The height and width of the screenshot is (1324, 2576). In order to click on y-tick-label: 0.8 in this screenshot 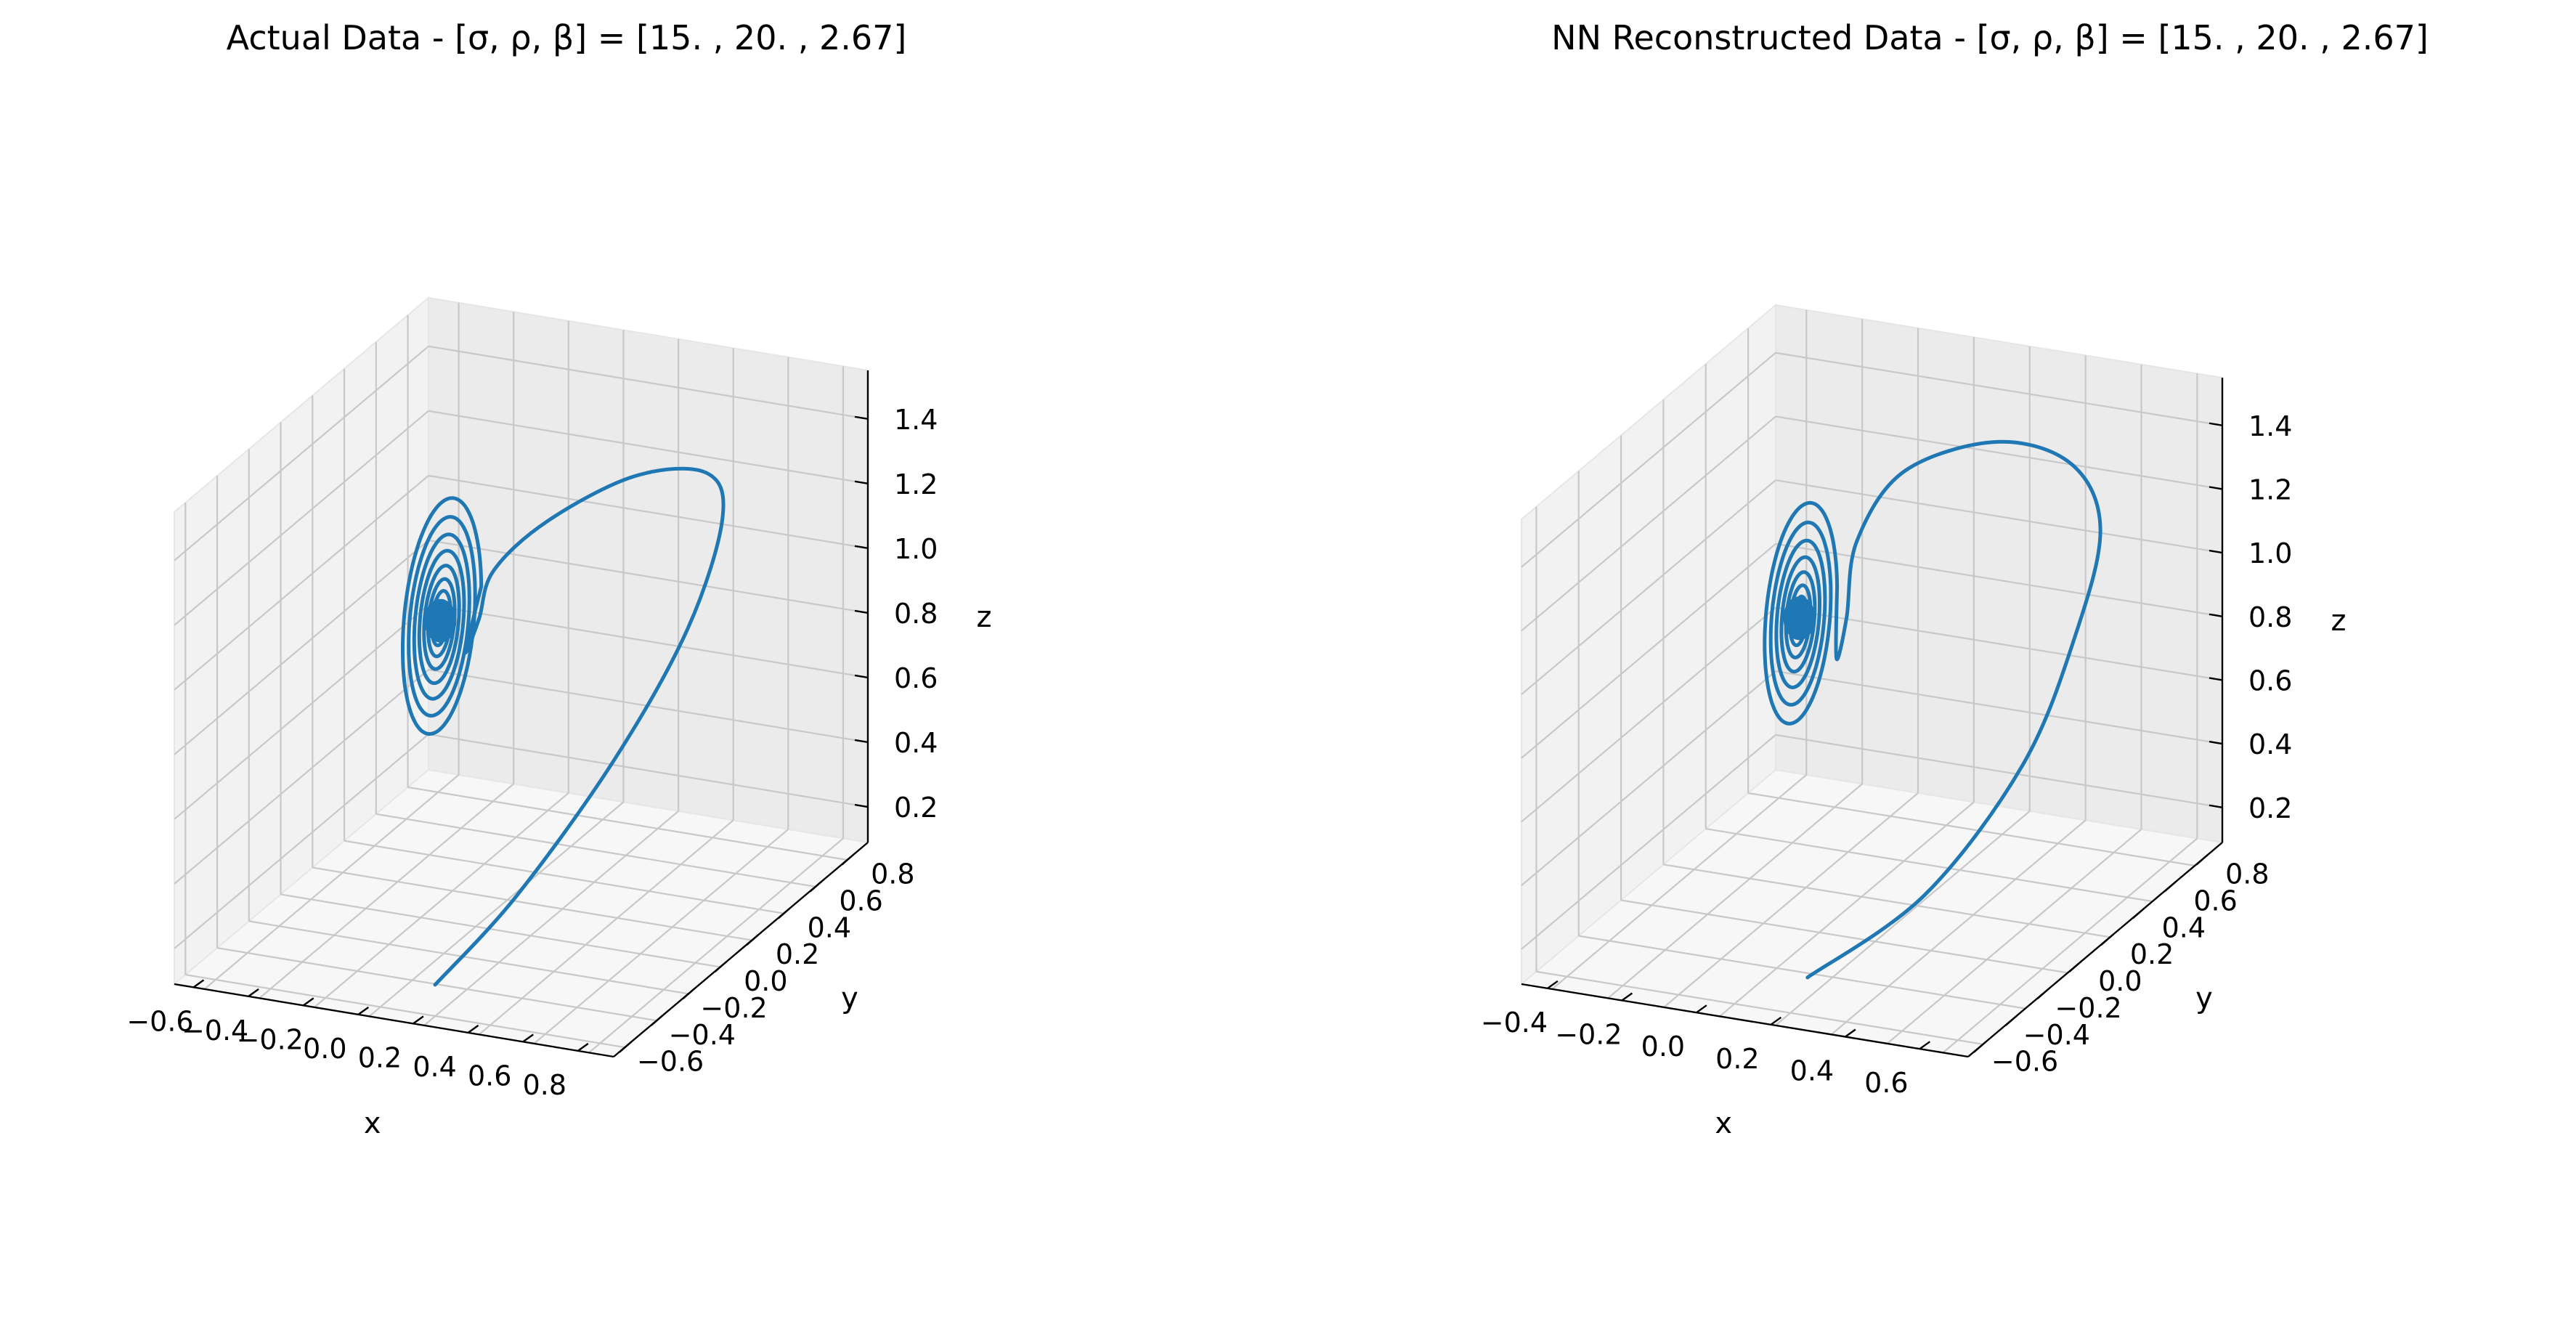, I will do `click(2247, 874)`.